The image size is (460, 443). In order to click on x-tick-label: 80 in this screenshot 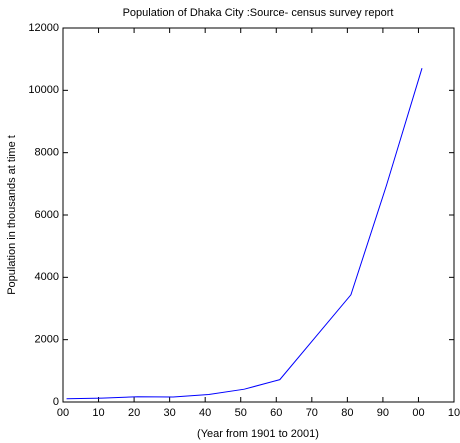, I will do `click(347, 413)`.